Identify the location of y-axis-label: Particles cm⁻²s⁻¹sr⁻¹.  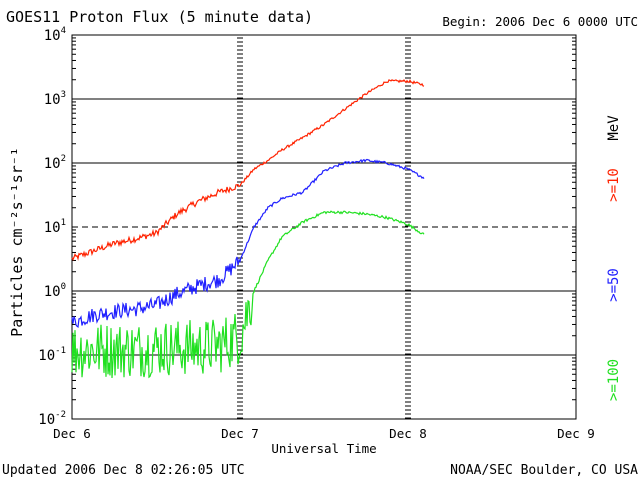
(17, 242).